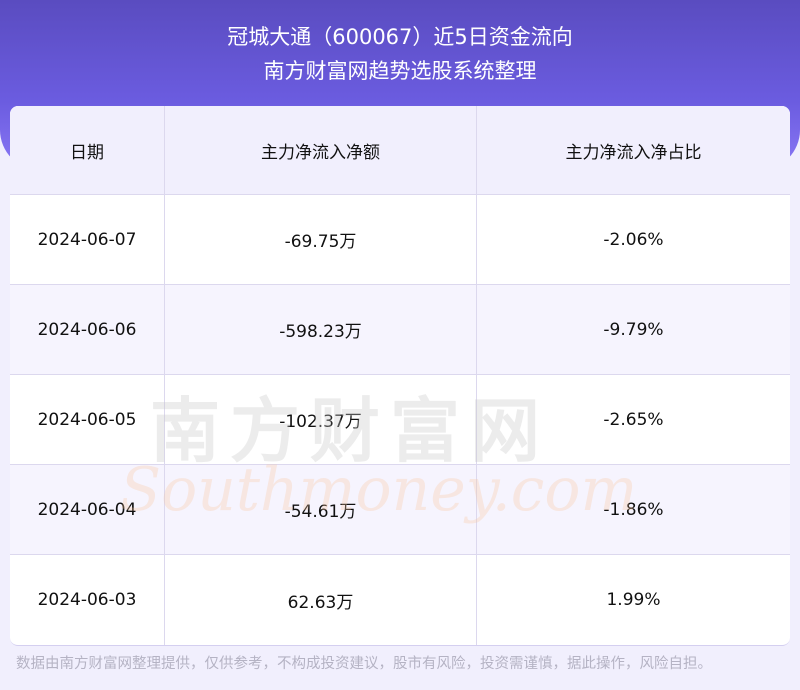 Image resolution: width=800 pixels, height=690 pixels. What do you see at coordinates (400, 37) in the screenshot?
I see `title: 冠城大通（600067）近5日资金流向` at bounding box center [400, 37].